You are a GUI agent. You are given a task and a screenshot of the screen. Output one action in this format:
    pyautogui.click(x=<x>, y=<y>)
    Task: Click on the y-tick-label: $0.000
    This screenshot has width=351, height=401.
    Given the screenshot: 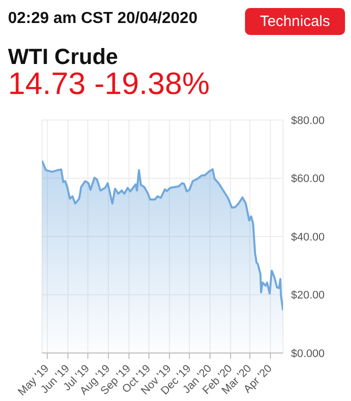 What is the action you would take?
    pyautogui.click(x=308, y=354)
    